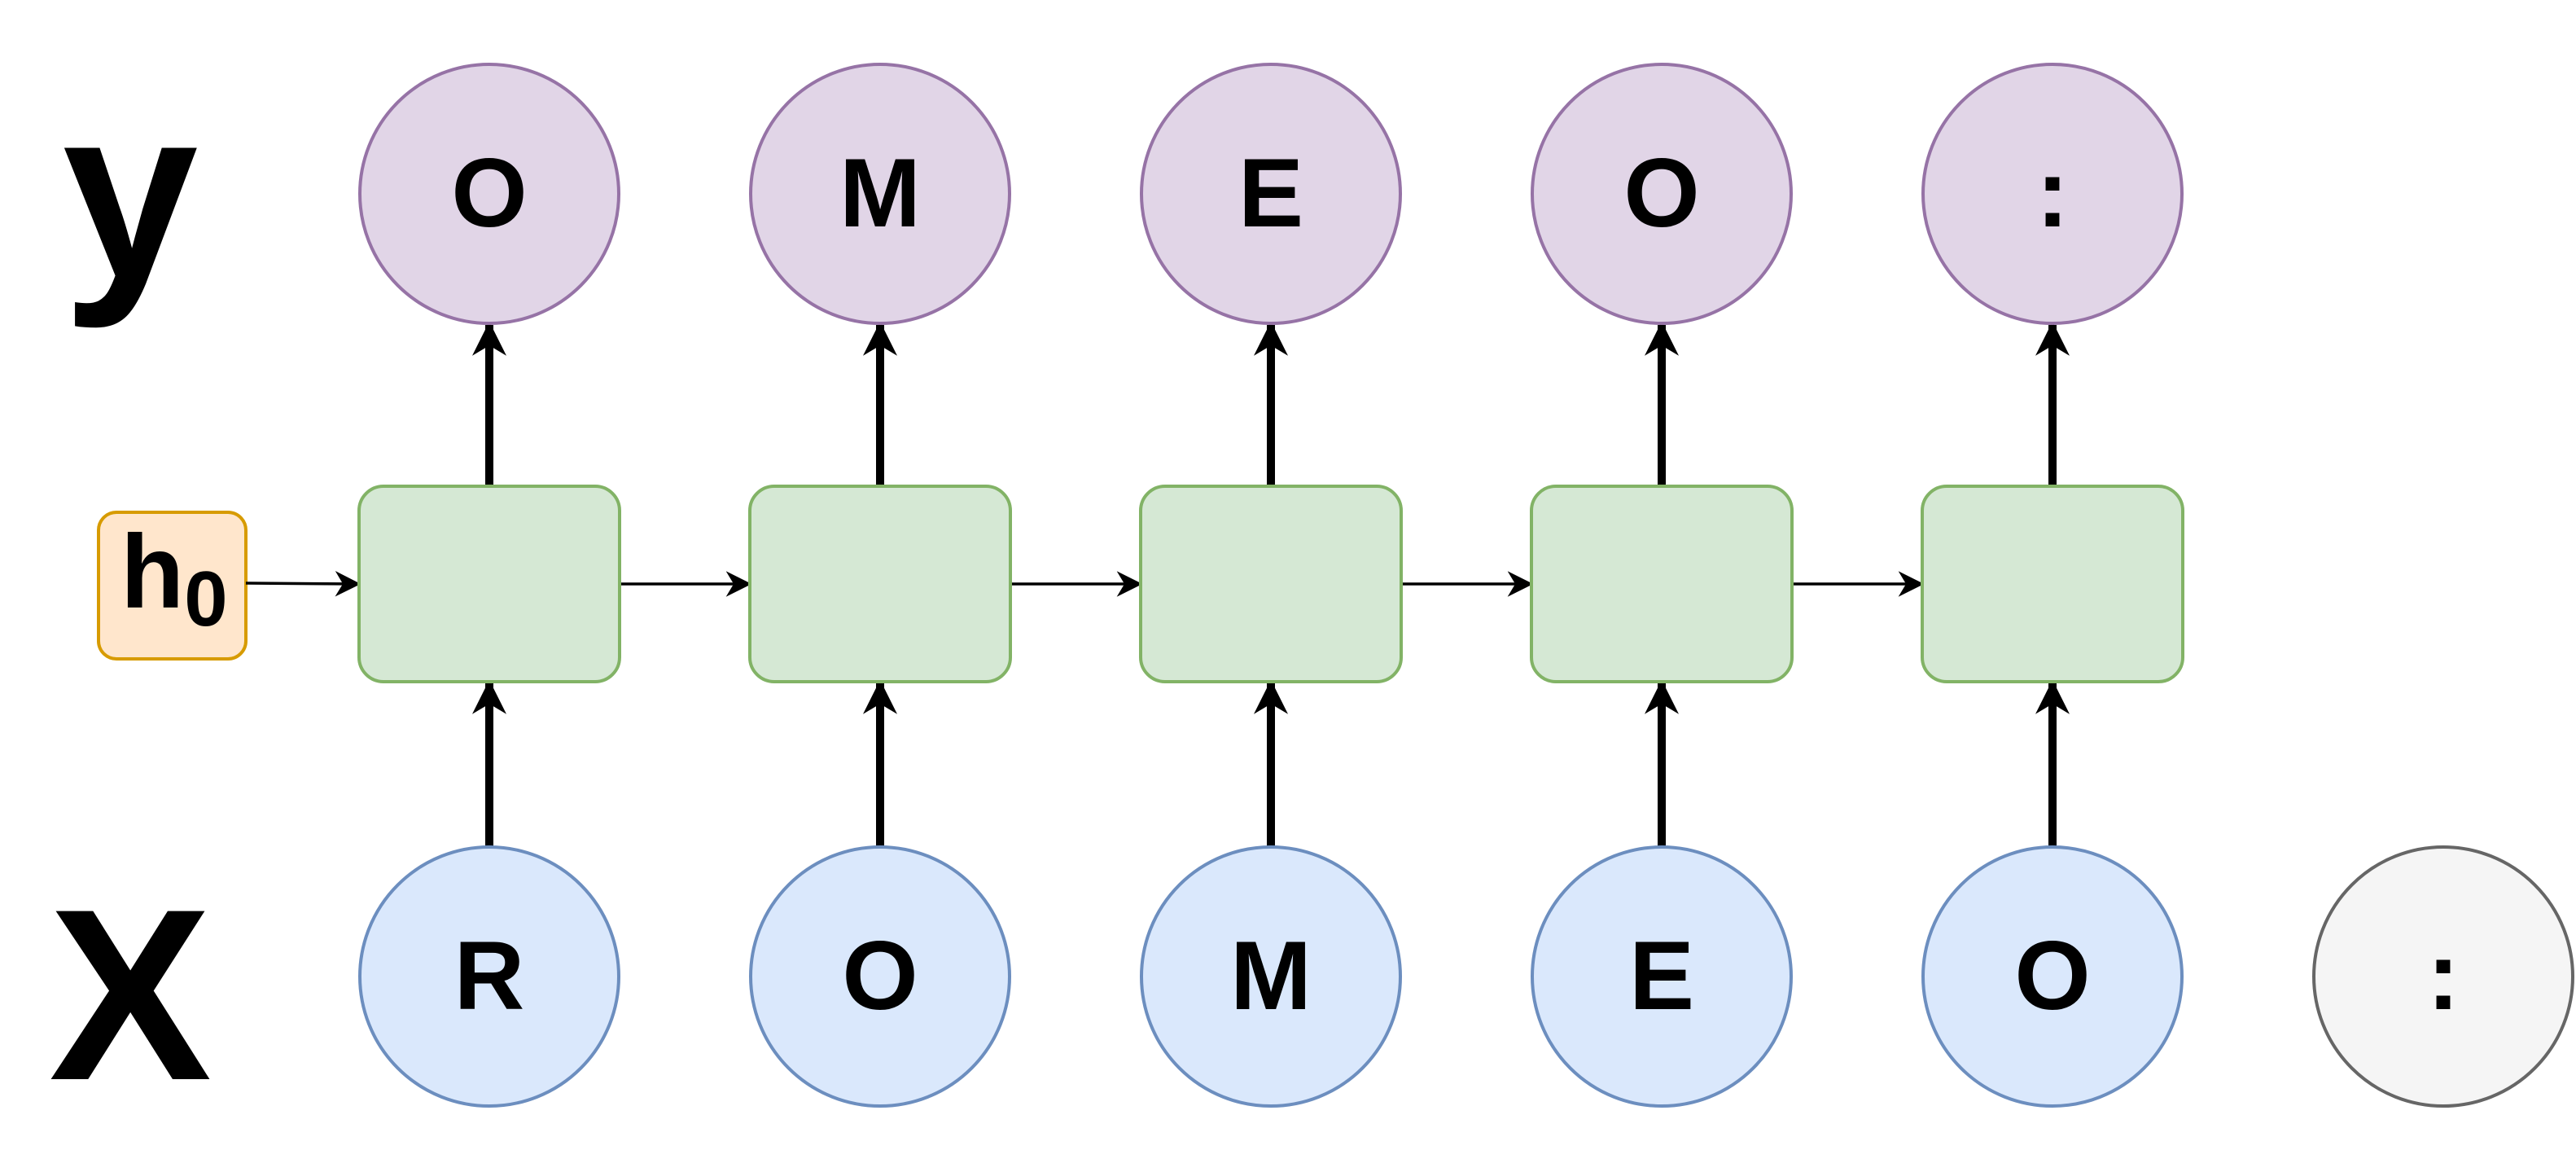 Image resolution: width=2576 pixels, height=1150 pixels. I want to click on input-node-label: R, so click(489, 976).